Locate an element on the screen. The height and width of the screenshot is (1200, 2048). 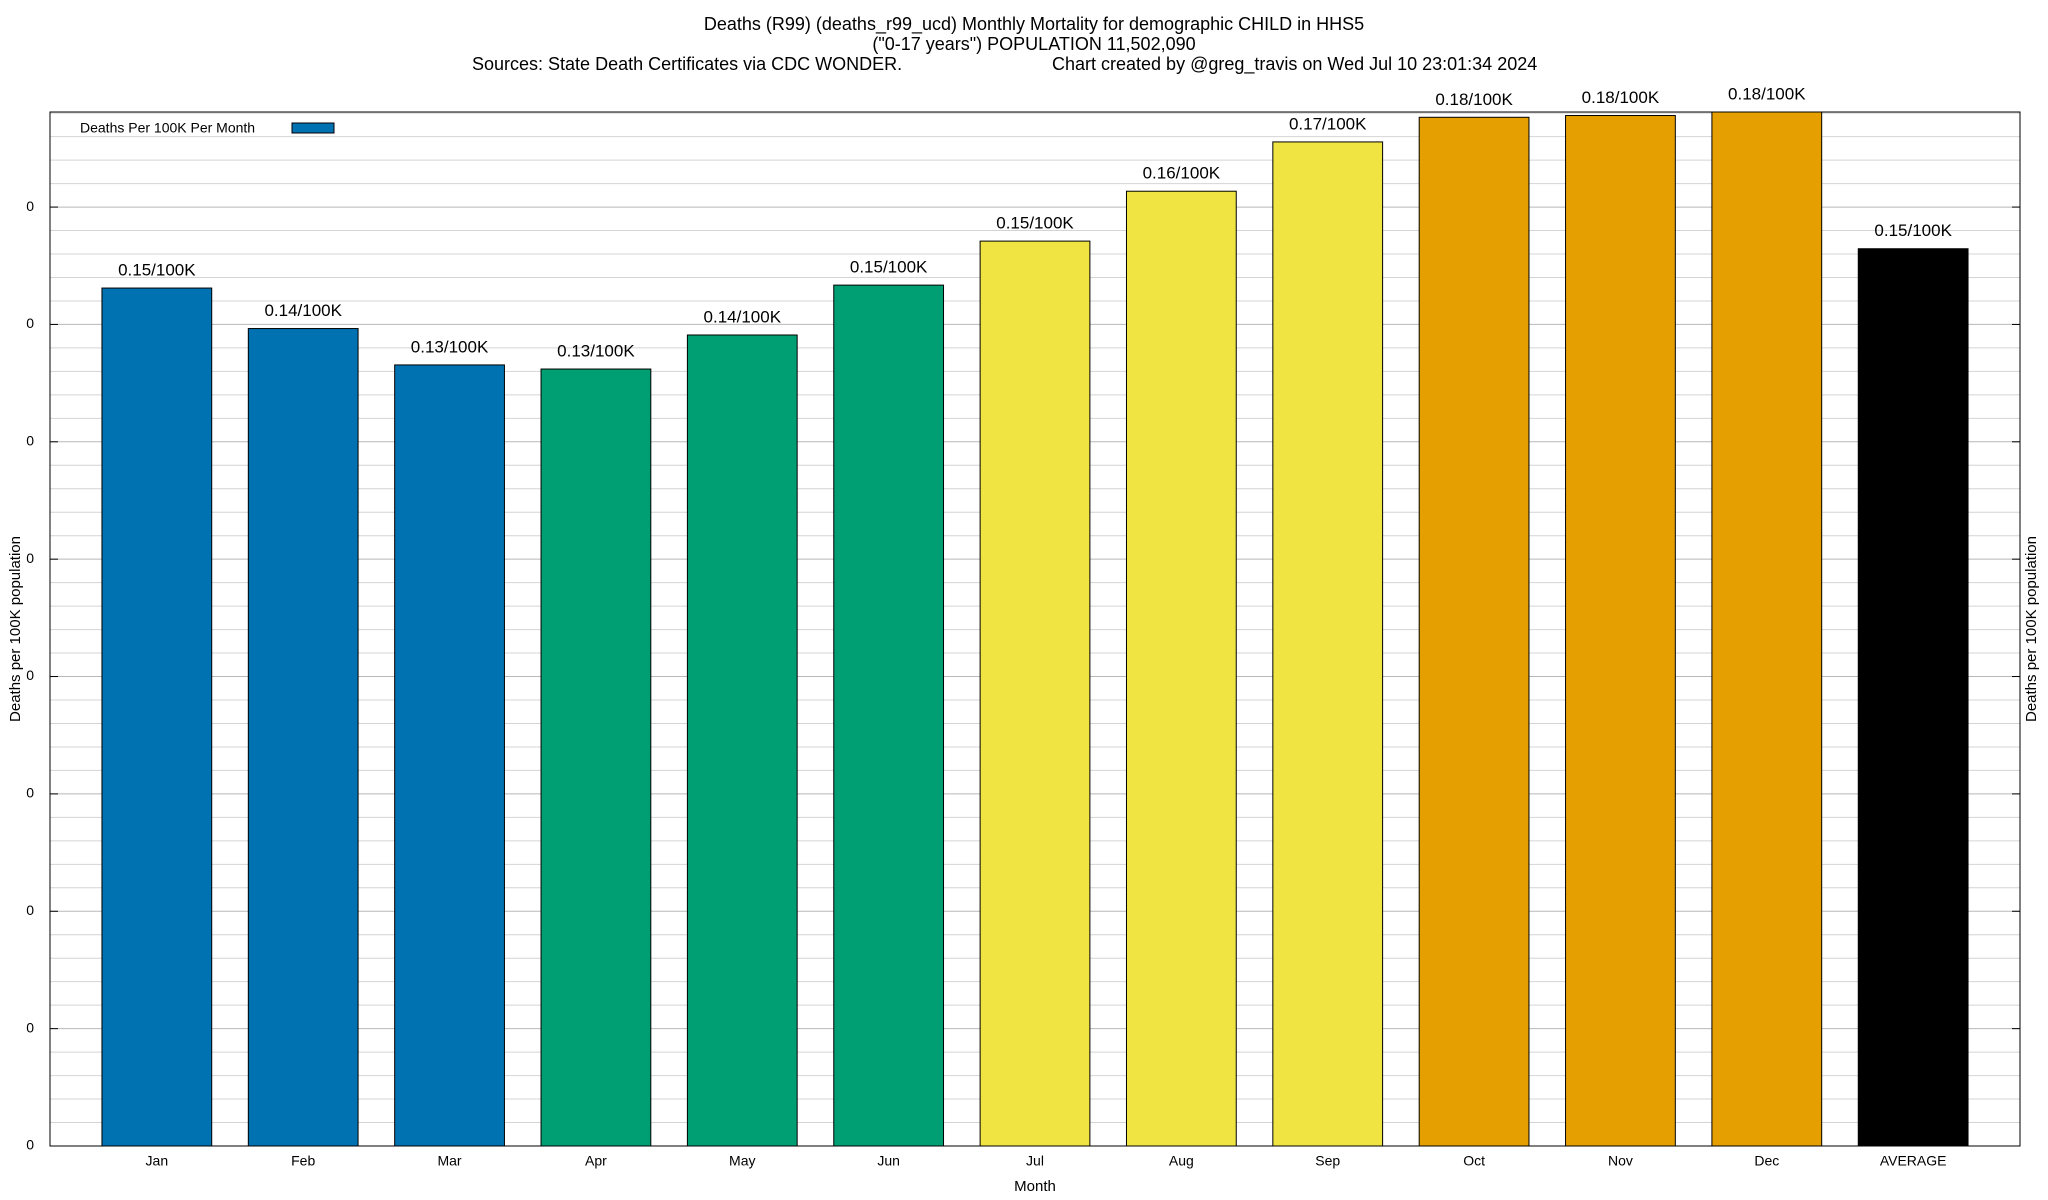
x-tick-label: Apr is located at coordinates (596, 1161).